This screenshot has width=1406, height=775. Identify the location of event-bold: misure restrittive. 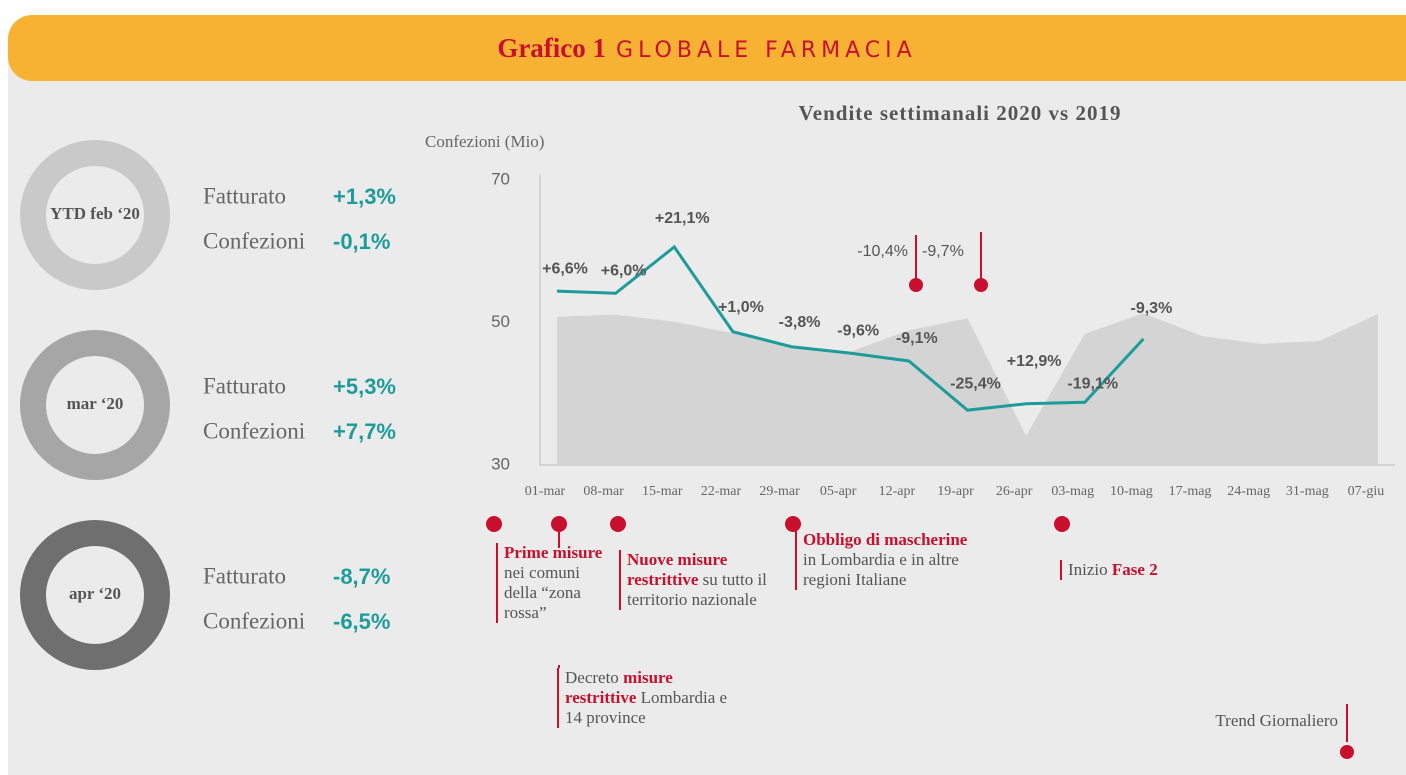
(619, 687).